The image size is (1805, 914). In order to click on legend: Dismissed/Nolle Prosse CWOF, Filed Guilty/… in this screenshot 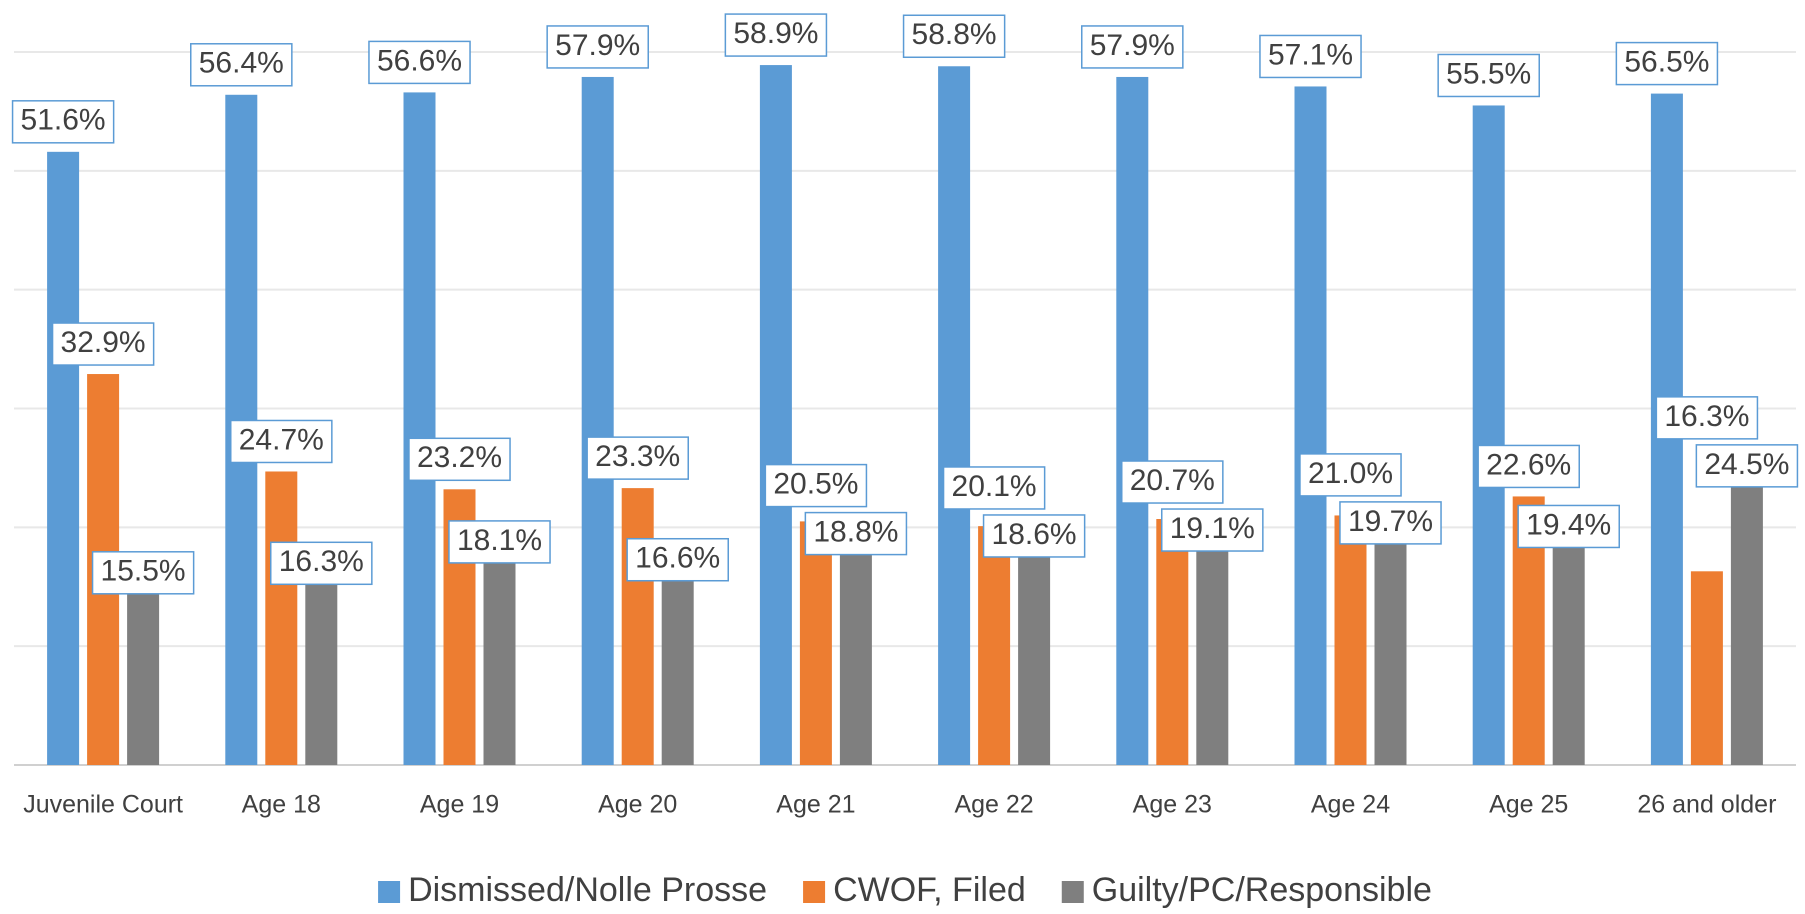, I will do `click(905, 890)`.